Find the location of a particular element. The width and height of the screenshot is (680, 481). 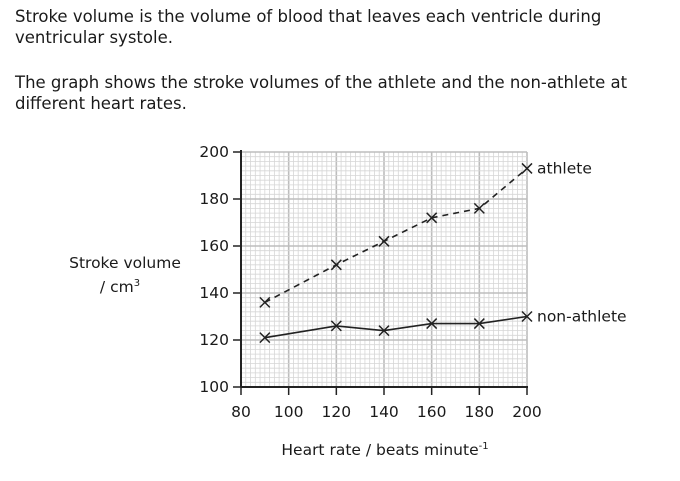

x-axis-label: Heart rate / beats minute-1 is located at coordinates (384, 450).